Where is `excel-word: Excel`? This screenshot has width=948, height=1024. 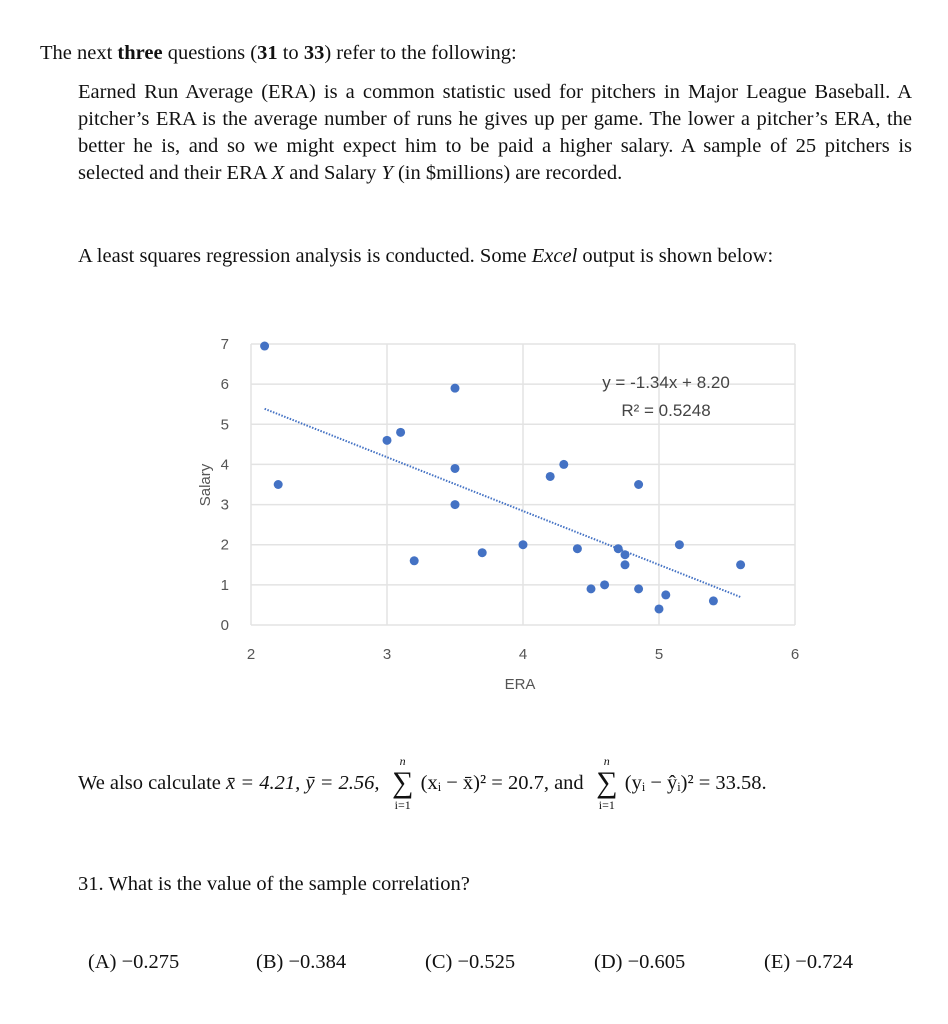
excel-word: Excel is located at coordinates (554, 256).